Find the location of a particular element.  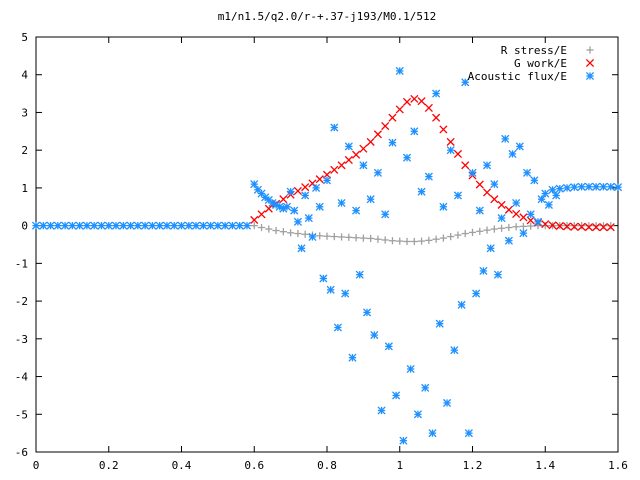

y-tick-label: 0 is located at coordinates (24, 226).